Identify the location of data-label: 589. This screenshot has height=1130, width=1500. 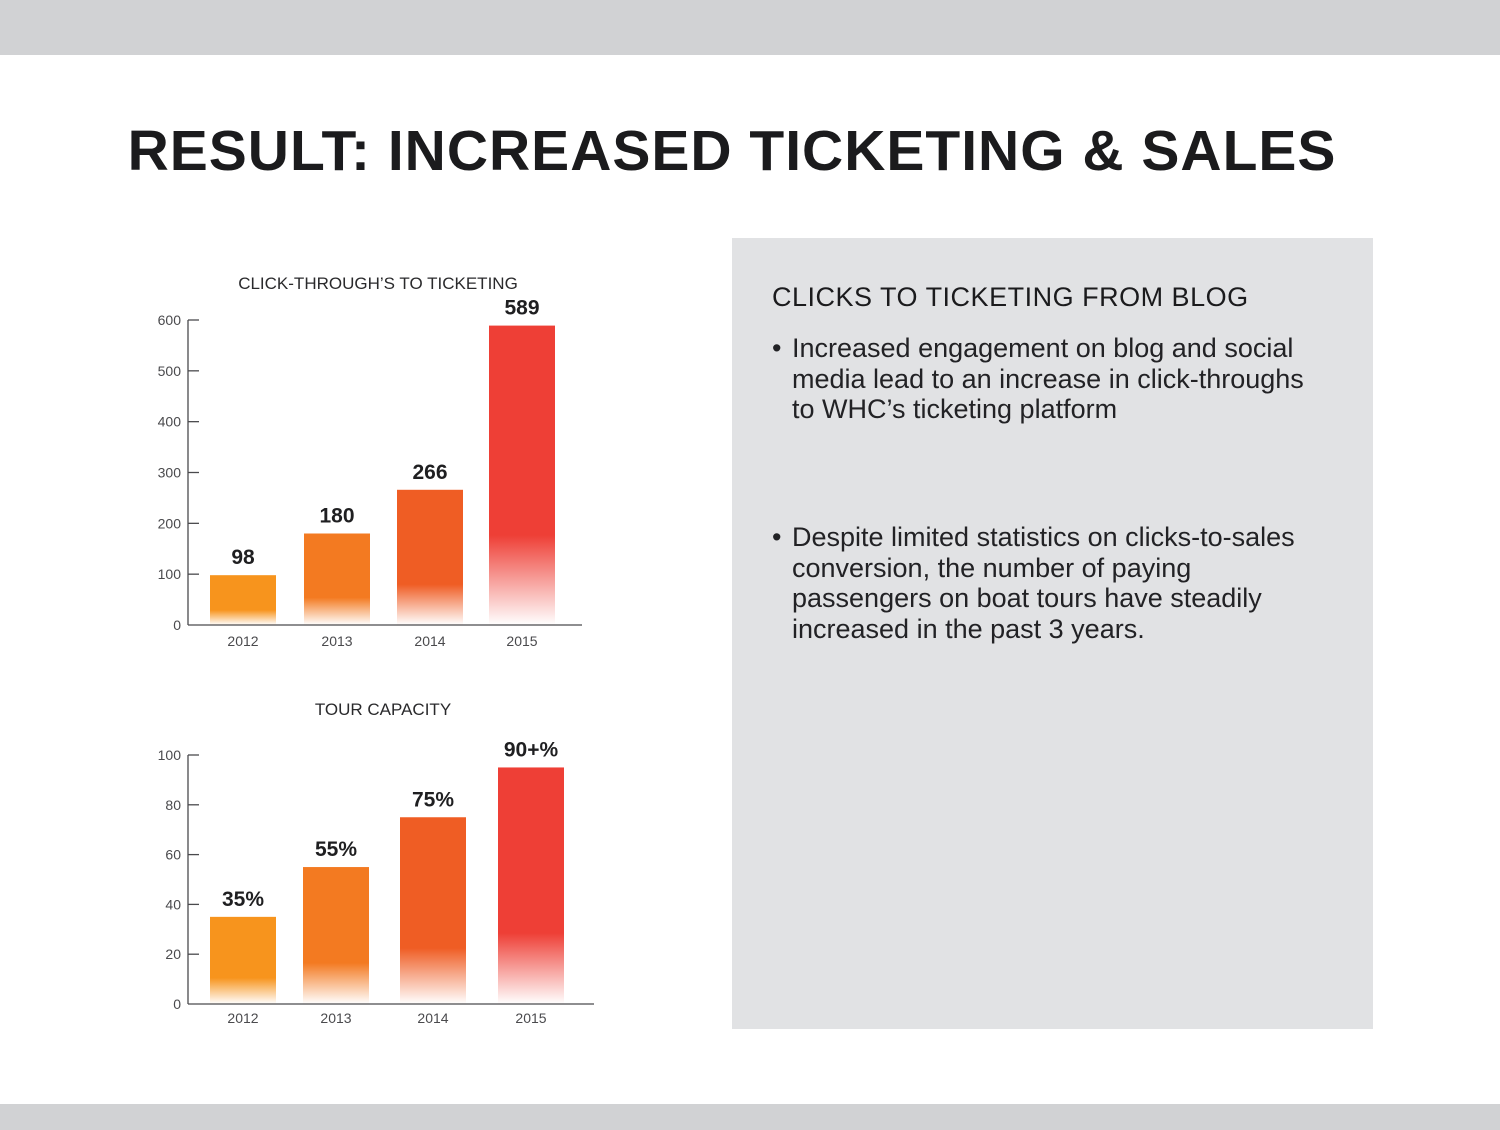
(521, 308).